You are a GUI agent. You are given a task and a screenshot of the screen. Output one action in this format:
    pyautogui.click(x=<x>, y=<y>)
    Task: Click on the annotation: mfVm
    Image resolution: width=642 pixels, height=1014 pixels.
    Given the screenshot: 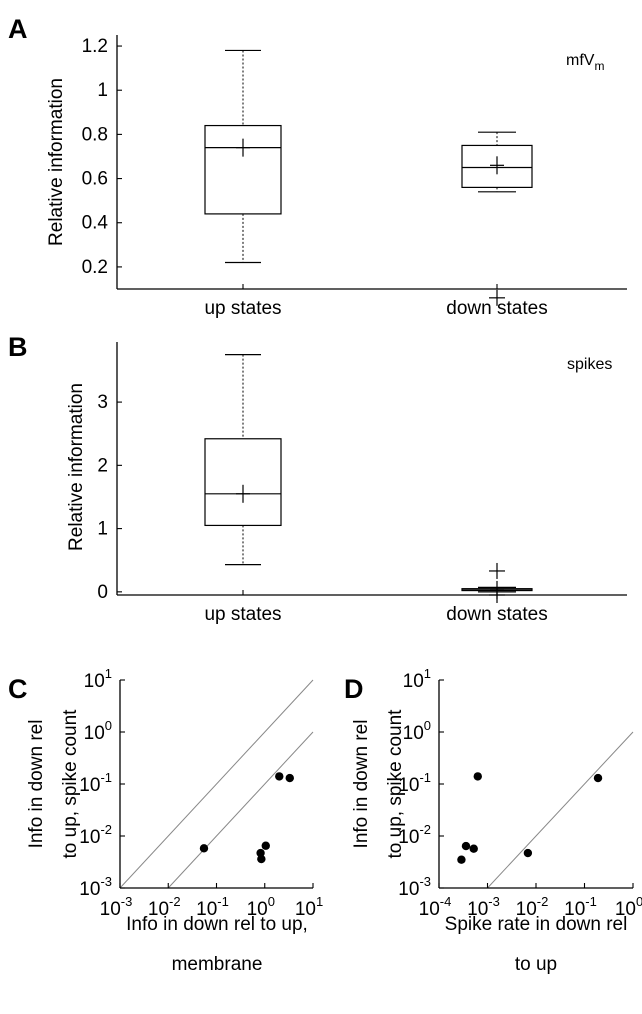 What is the action you would take?
    pyautogui.click(x=585, y=62)
    